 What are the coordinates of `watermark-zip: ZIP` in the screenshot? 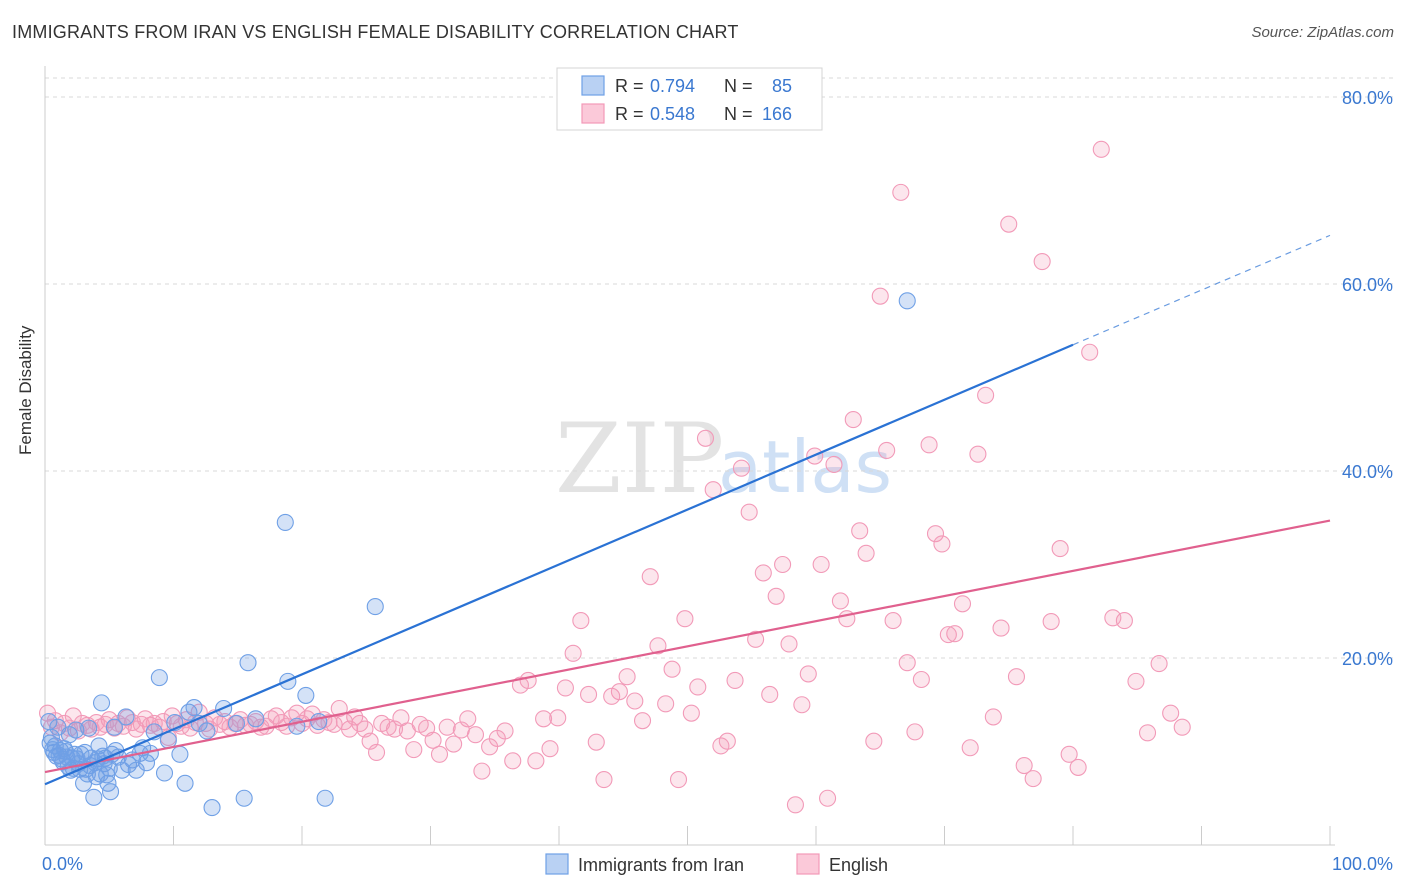 It's located at (639, 459).